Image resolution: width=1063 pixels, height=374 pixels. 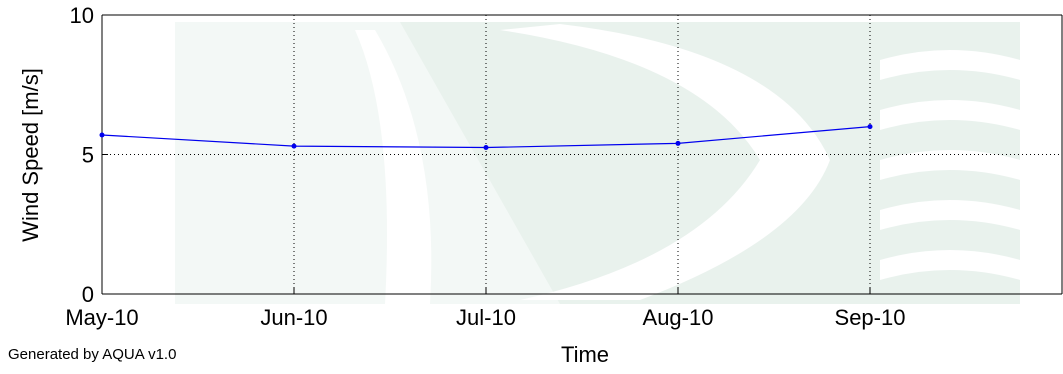 What do you see at coordinates (585, 354) in the screenshot?
I see `x-axis-label: Time` at bounding box center [585, 354].